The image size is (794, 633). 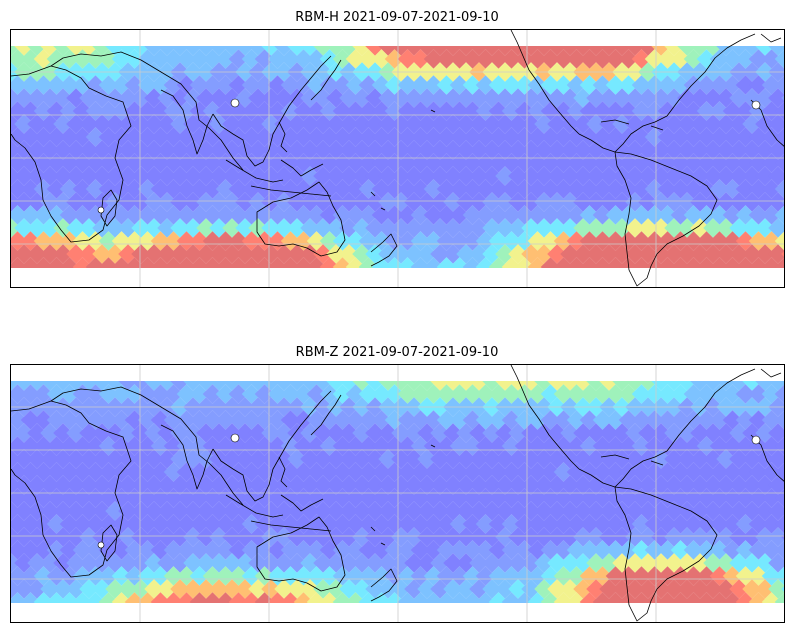 What do you see at coordinates (397, 17) in the screenshot?
I see `panel-title-rbm-h: RBM-H 2021-09-07-2021-09-10` at bounding box center [397, 17].